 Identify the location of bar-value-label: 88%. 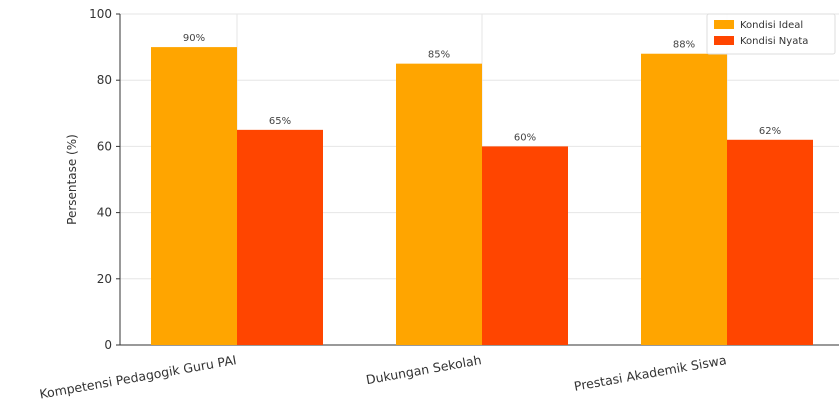
(684, 45).